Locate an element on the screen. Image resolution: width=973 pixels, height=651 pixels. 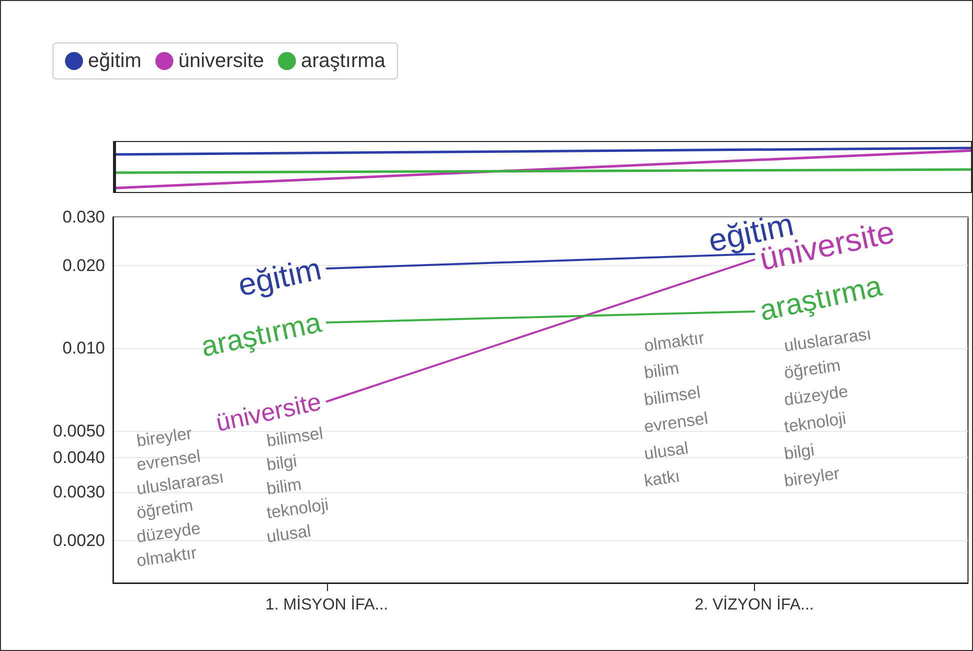
y-tick-label: 0.0020 is located at coordinates (79, 540).